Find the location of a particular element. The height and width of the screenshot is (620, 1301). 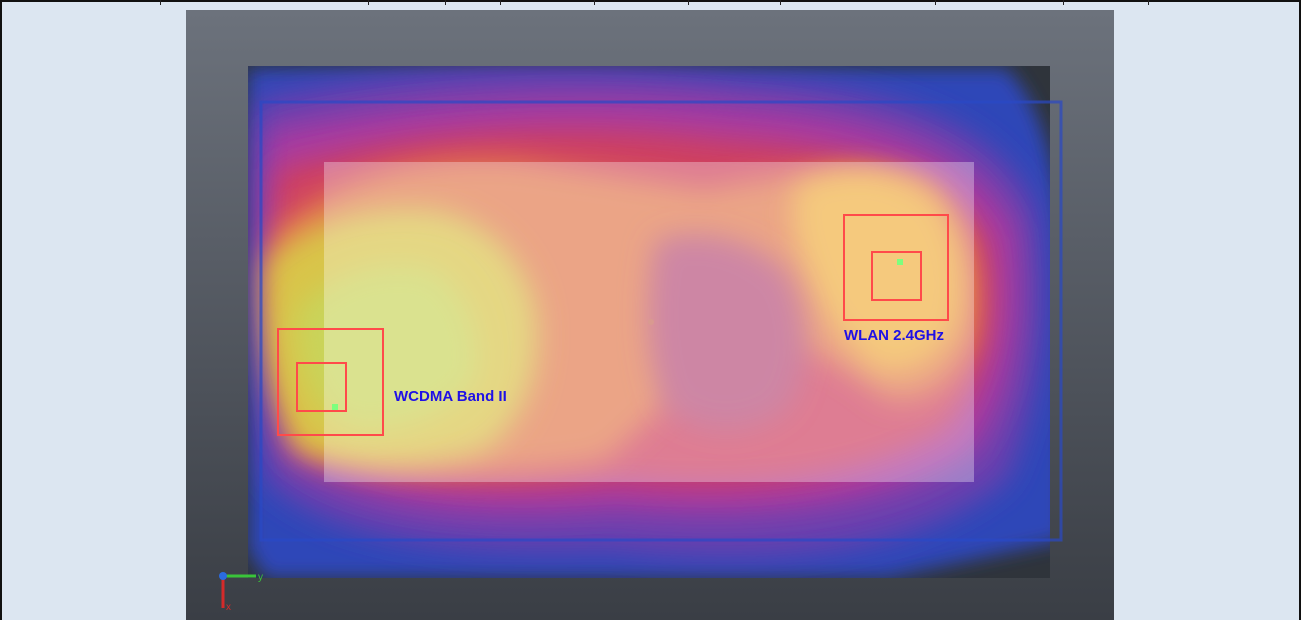

axis-triad: y x is located at coordinates (241, 592).